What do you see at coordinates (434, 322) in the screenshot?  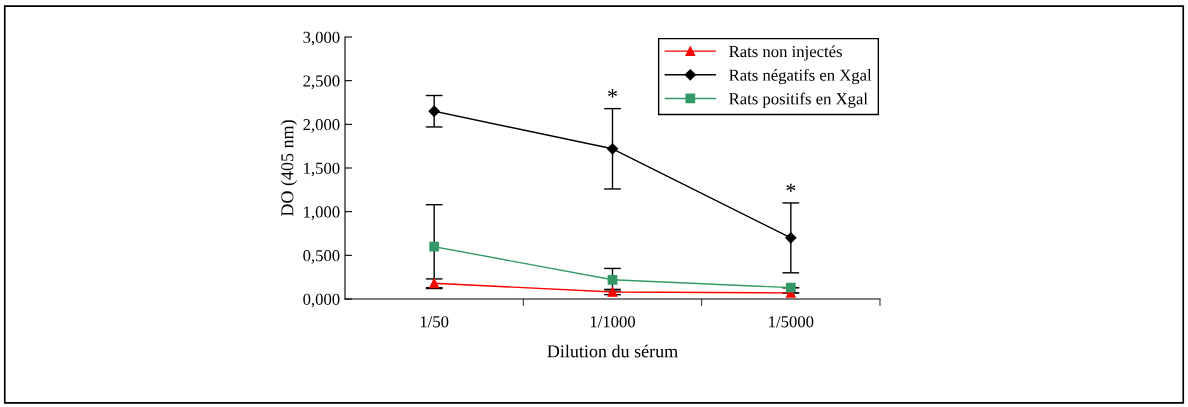 I see `x-tick-label: 1/50` at bounding box center [434, 322].